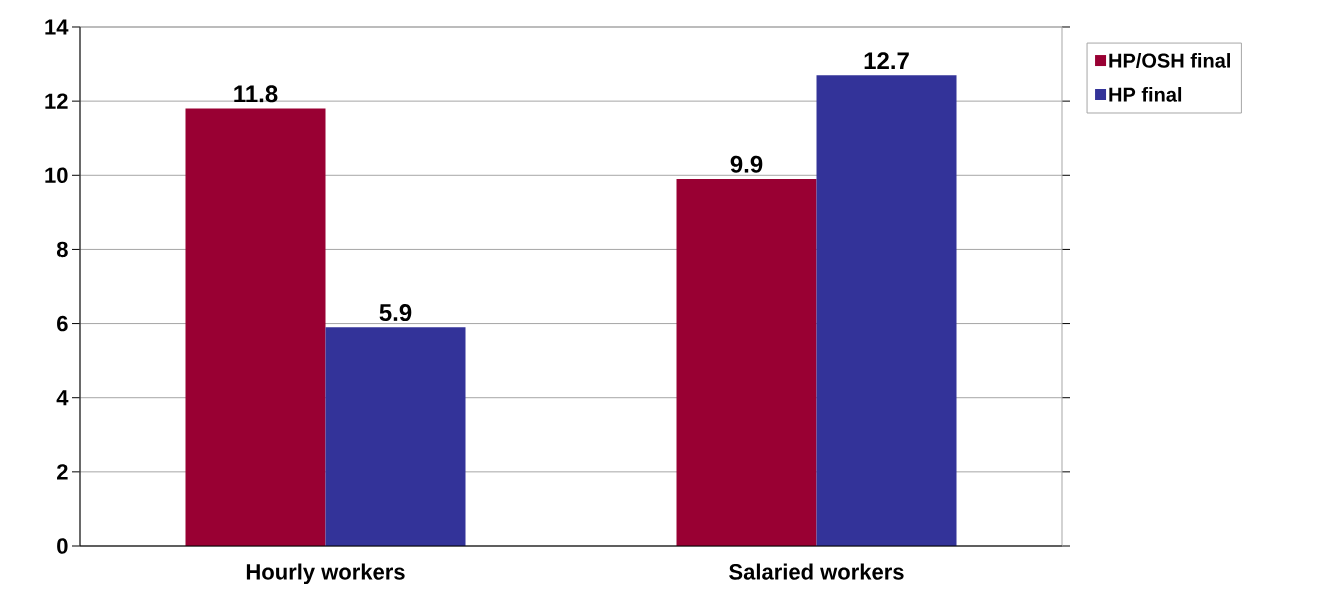  Describe the element at coordinates (62, 472) in the screenshot. I see `y-tick-label: 2` at that location.